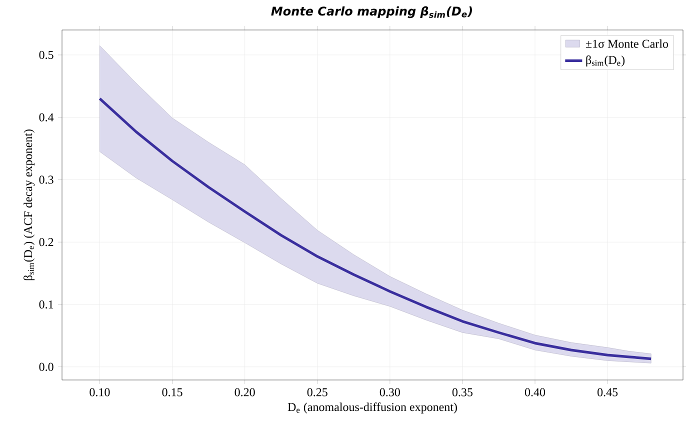 This screenshot has width=686, height=443. I want to click on x-tick-label: 0.15, so click(172, 392).